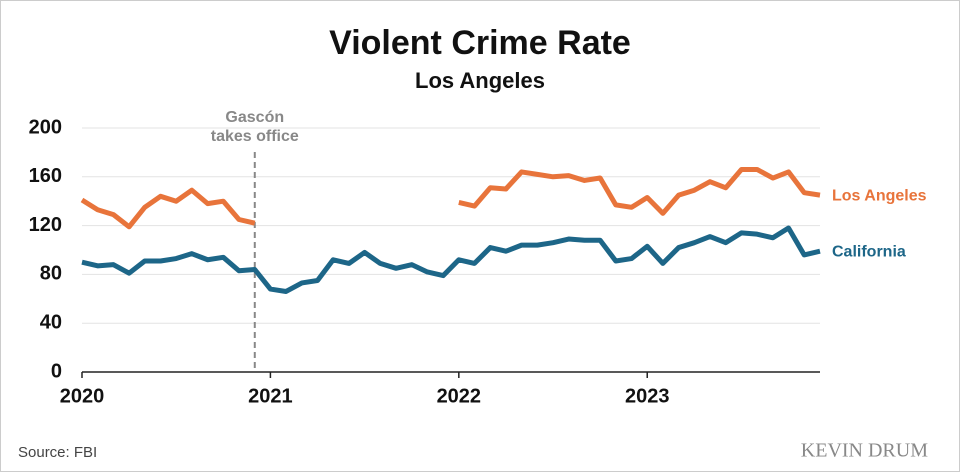  What do you see at coordinates (864, 451) in the screenshot?
I see `credit: KEVIN DRUM` at bounding box center [864, 451].